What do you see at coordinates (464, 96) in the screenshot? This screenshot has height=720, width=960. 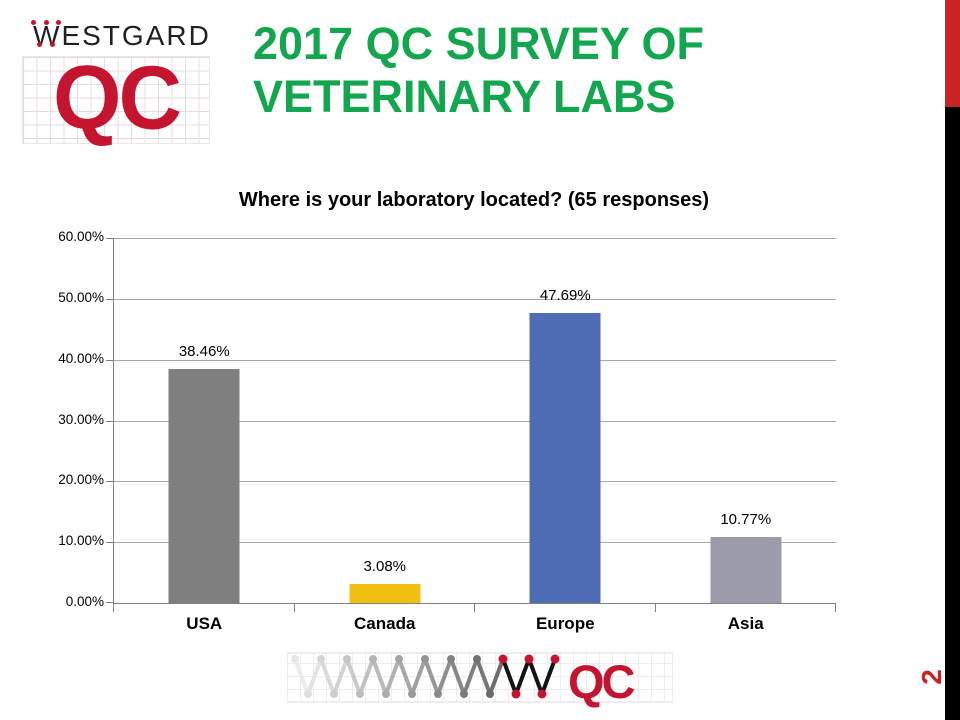 I see `slide-title-line2: VETERINARY LABS` at bounding box center [464, 96].